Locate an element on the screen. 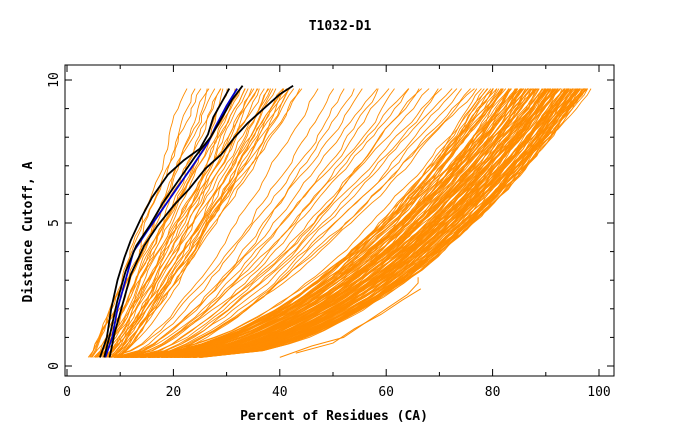 The height and width of the screenshot is (440, 680). y-tick-label: 5 is located at coordinates (54, 223).